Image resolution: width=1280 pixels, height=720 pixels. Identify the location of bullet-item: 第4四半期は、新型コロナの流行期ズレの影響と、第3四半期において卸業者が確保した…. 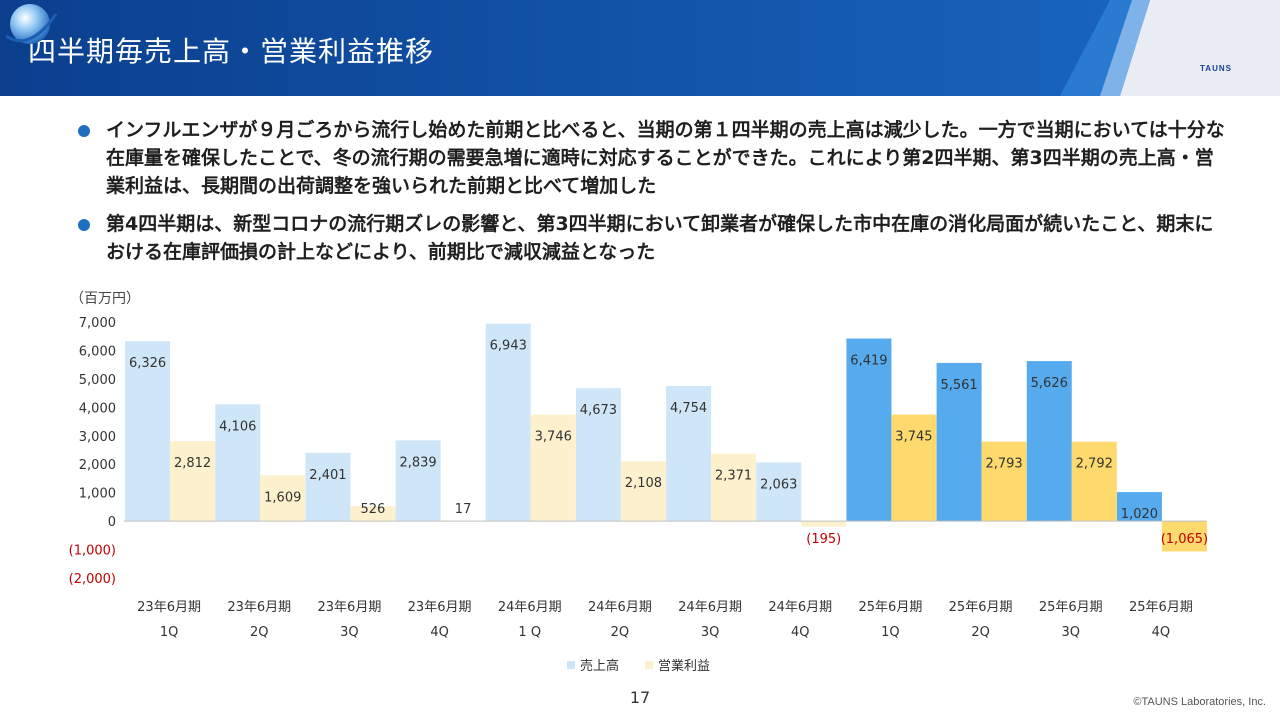
(651, 238).